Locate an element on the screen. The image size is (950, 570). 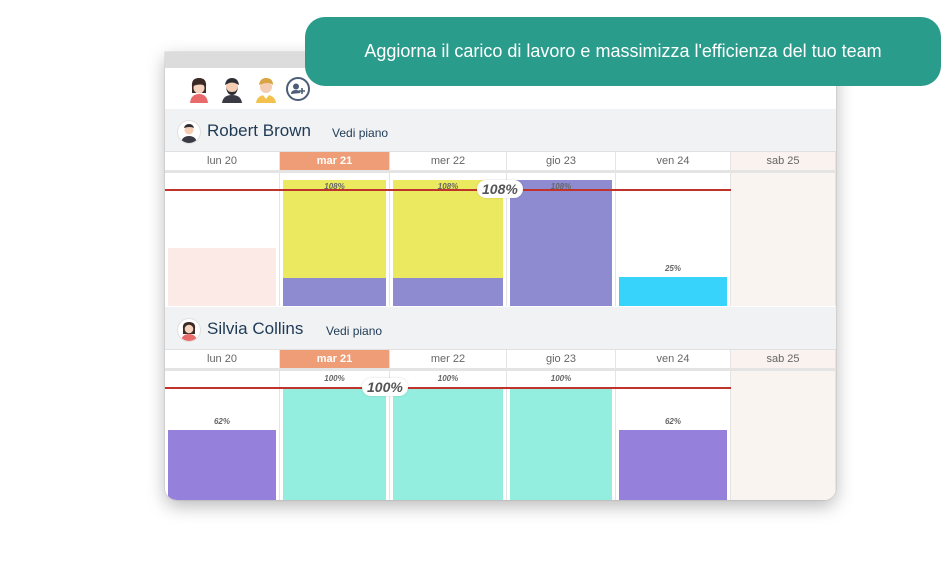
add-user-icon is located at coordinates (298, 88).